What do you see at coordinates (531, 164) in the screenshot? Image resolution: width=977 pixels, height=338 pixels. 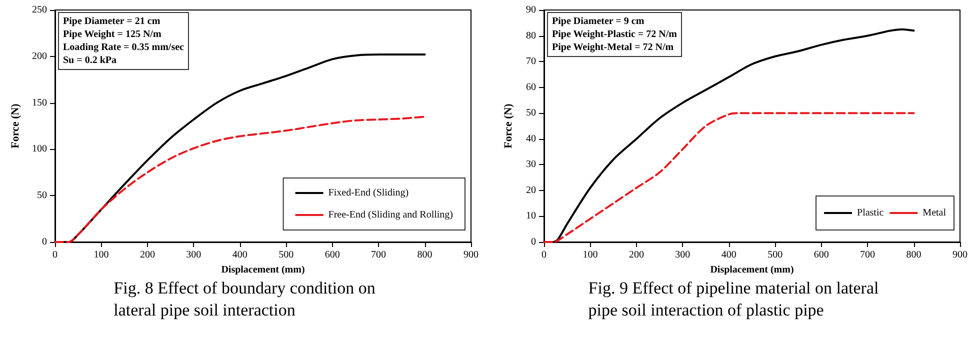 I see `y-tick-label: 30` at bounding box center [531, 164].